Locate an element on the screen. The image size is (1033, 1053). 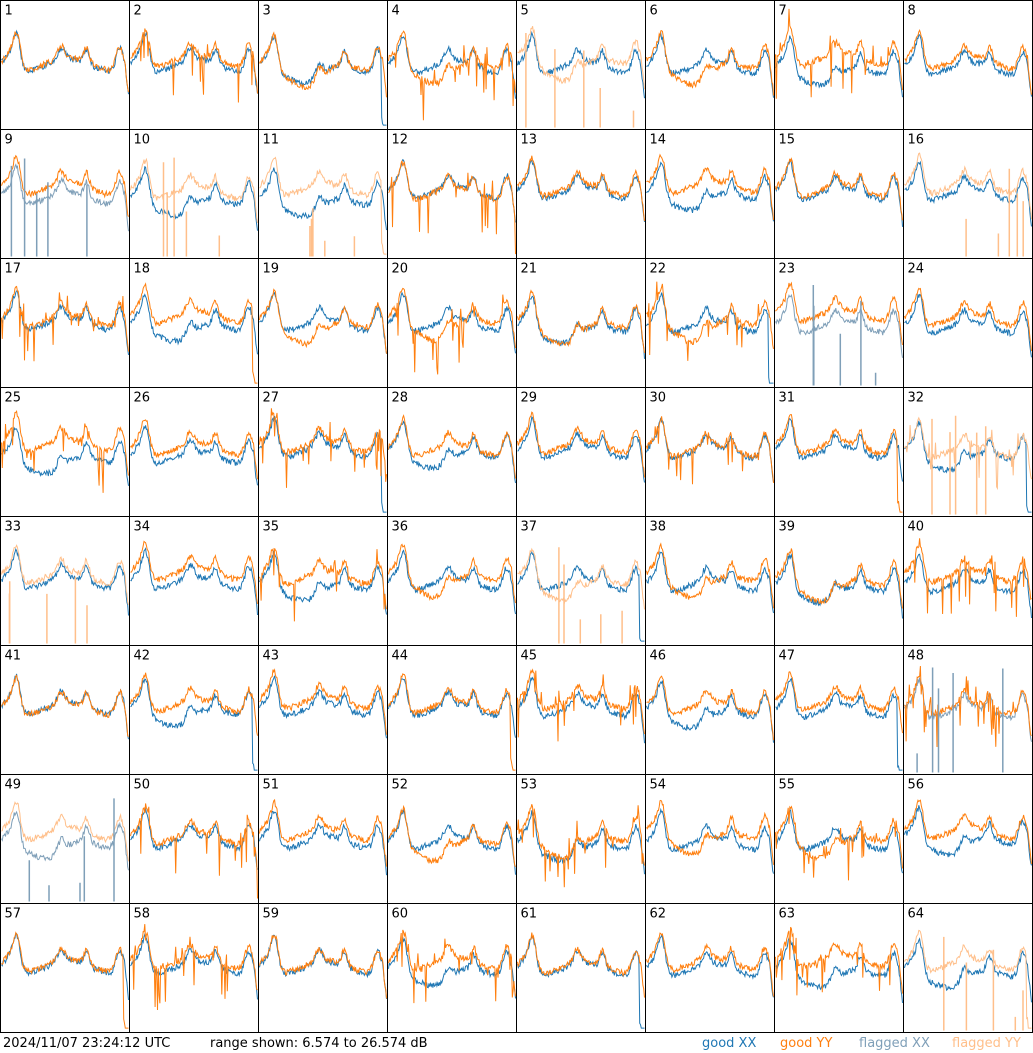
panel-57: 57 is located at coordinates (65, 968).